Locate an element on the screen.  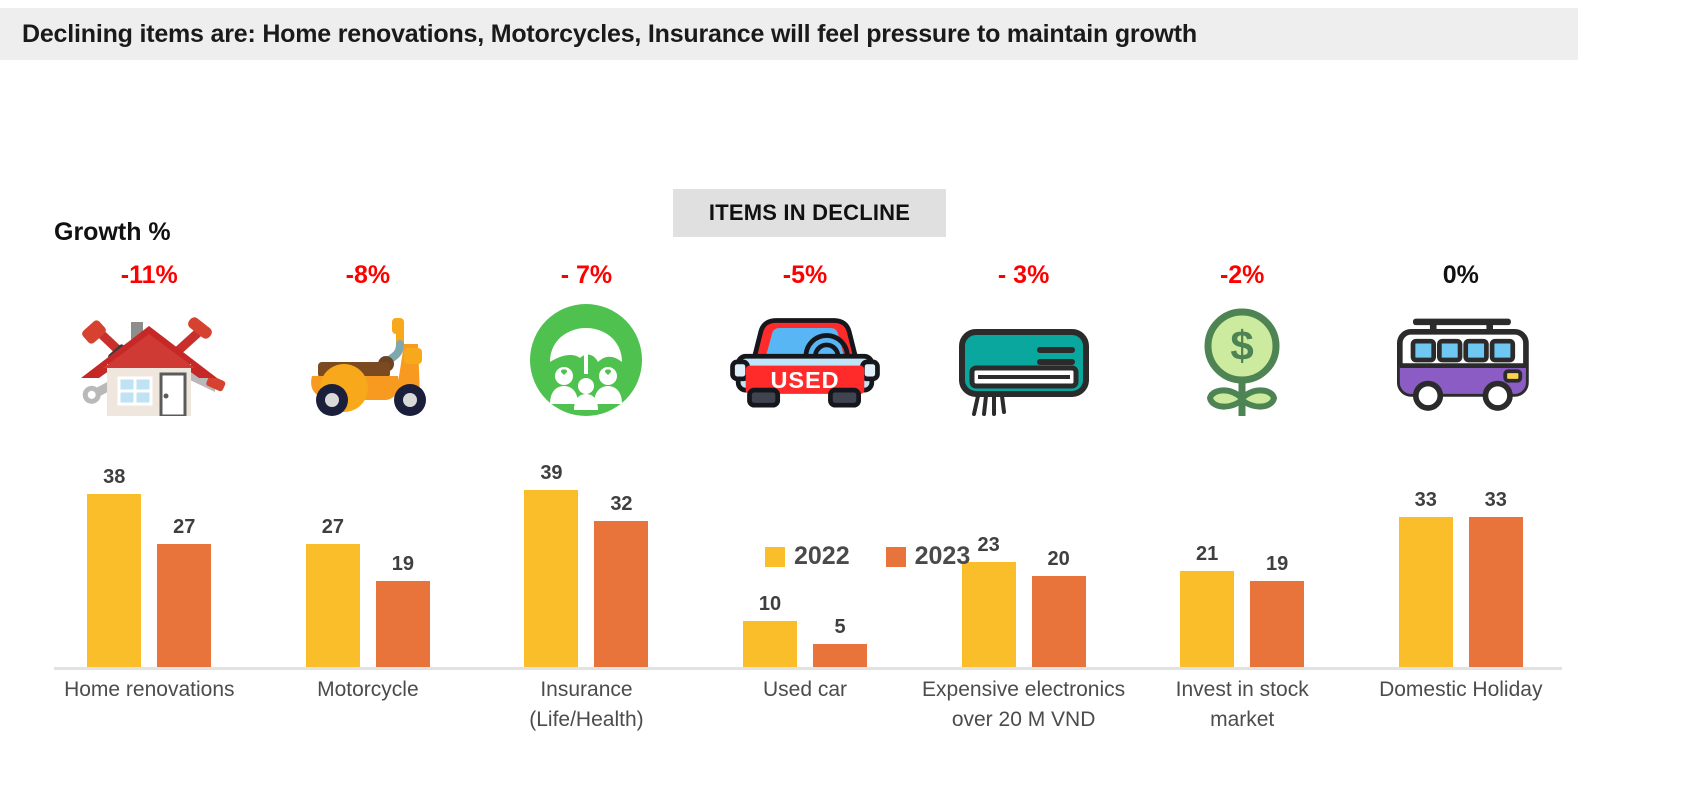
legend-swatch-2022-icon is located at coordinates (775, 556).